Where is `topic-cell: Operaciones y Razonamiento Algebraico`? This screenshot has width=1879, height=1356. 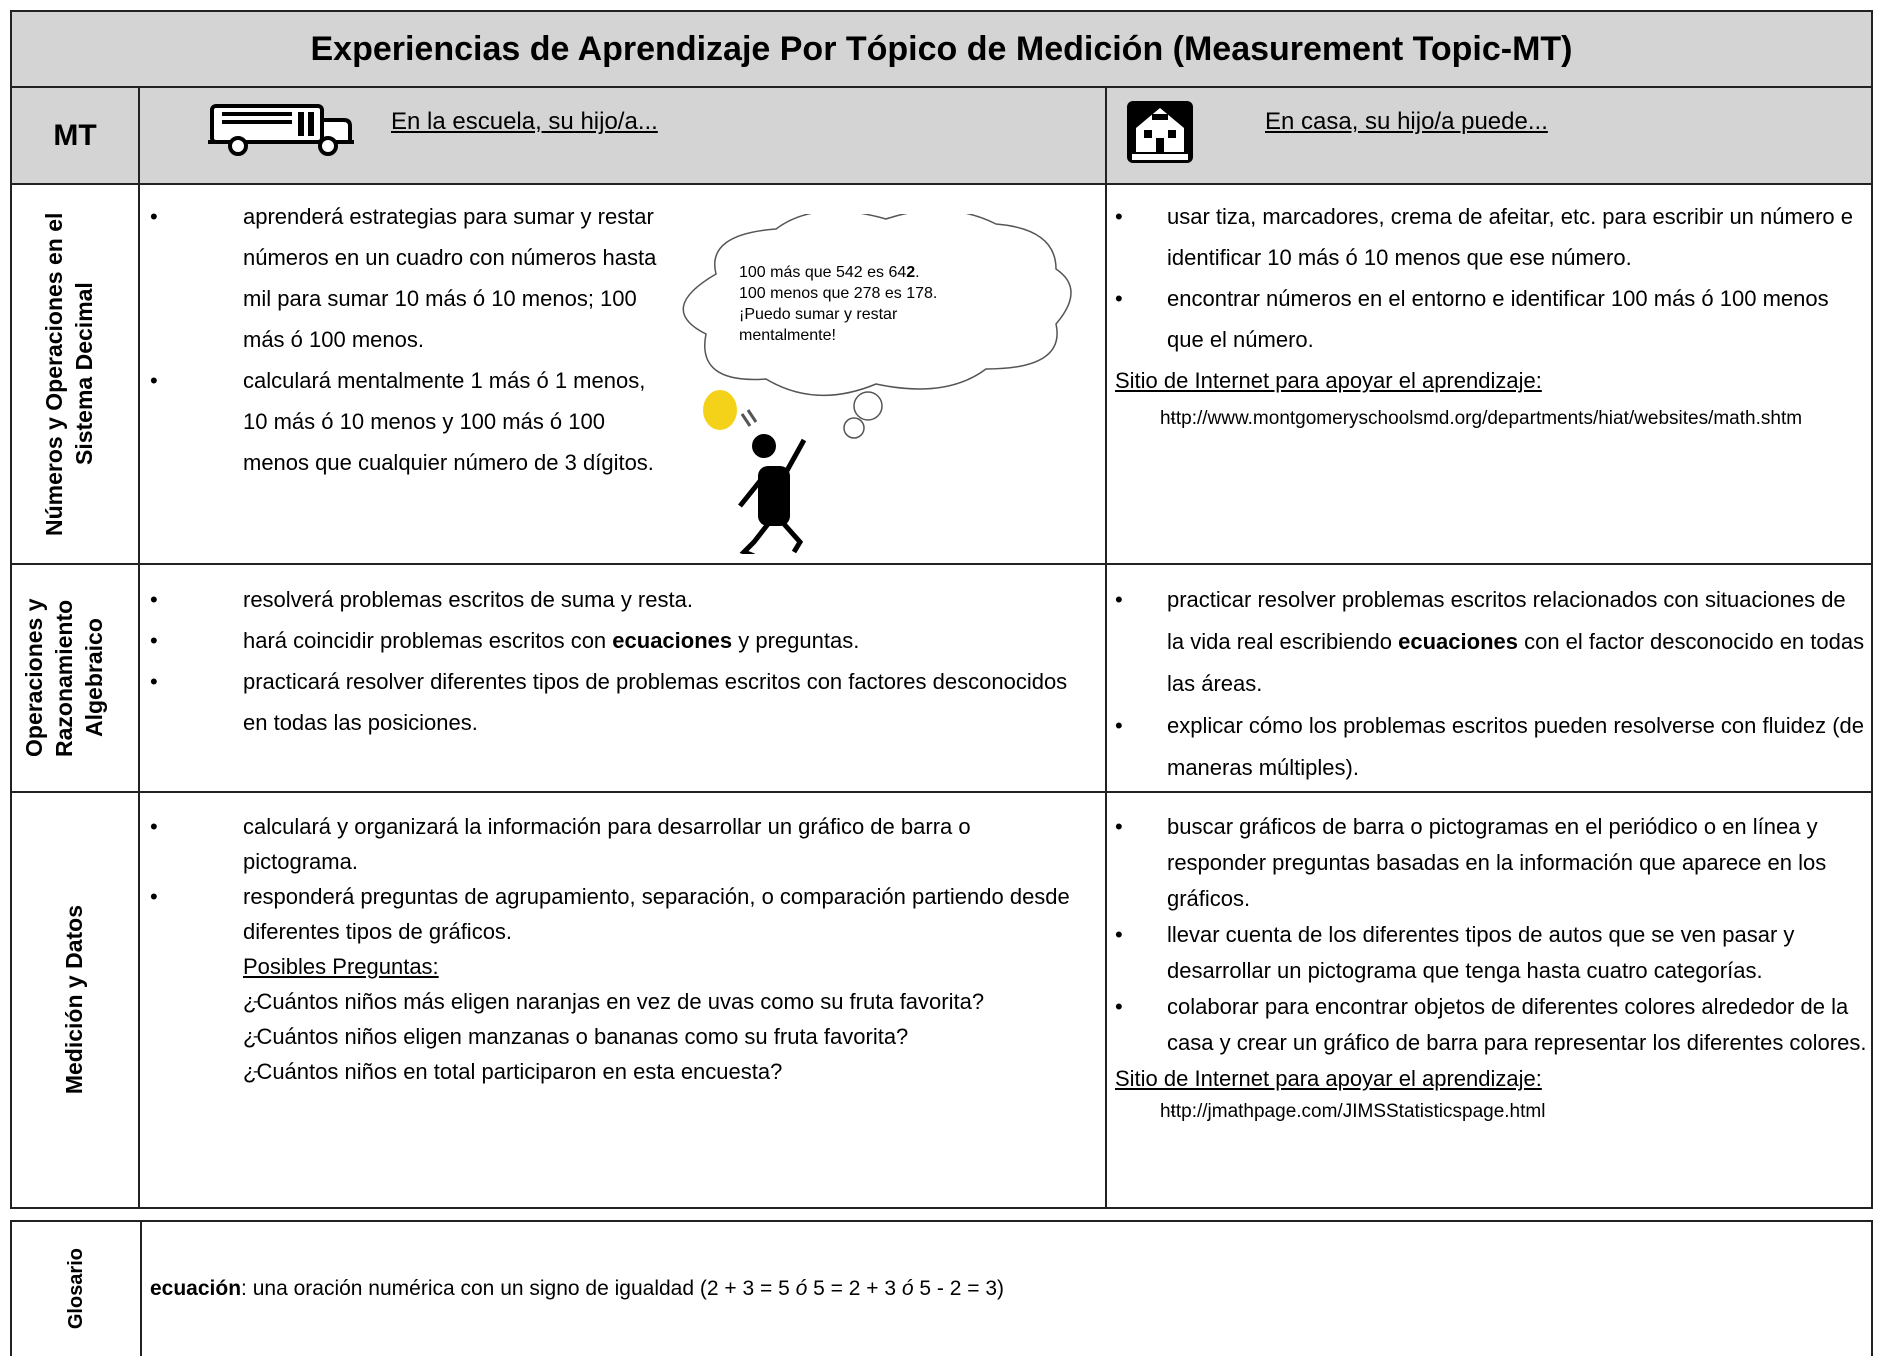
topic-cell: Operaciones y Razonamiento Algebraico is located at coordinates (75, 678).